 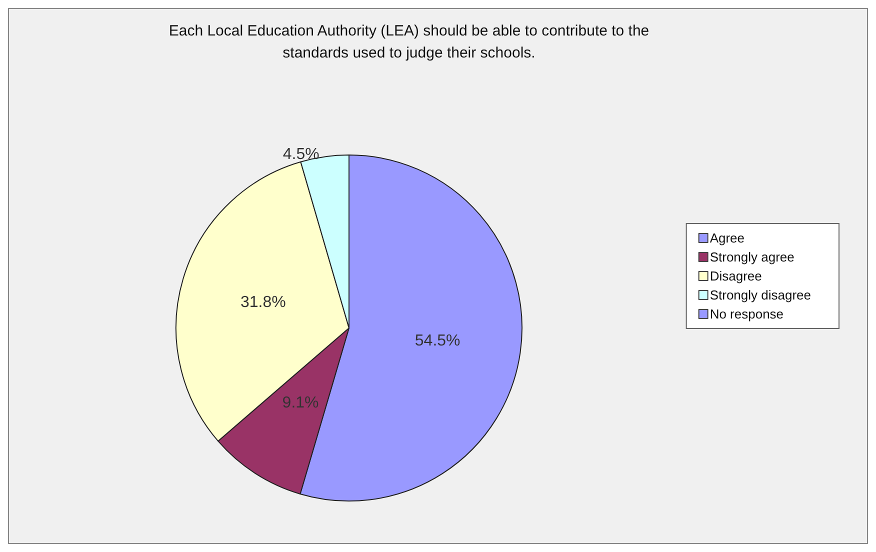 I want to click on data-label: 9.1%, so click(x=300, y=403).